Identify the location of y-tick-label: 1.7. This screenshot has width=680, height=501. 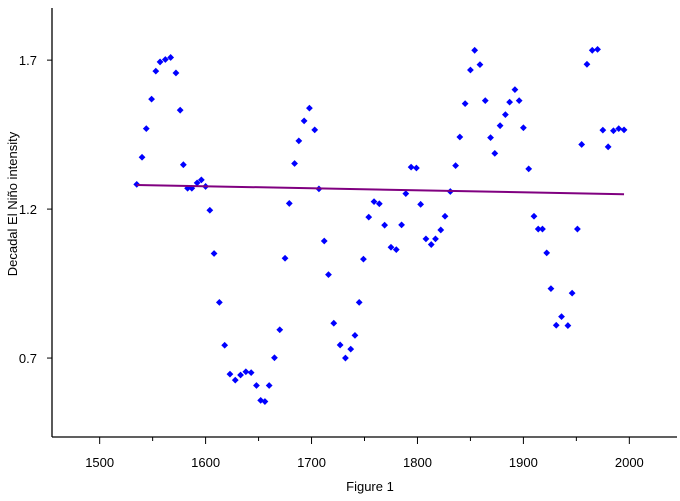
(28, 60).